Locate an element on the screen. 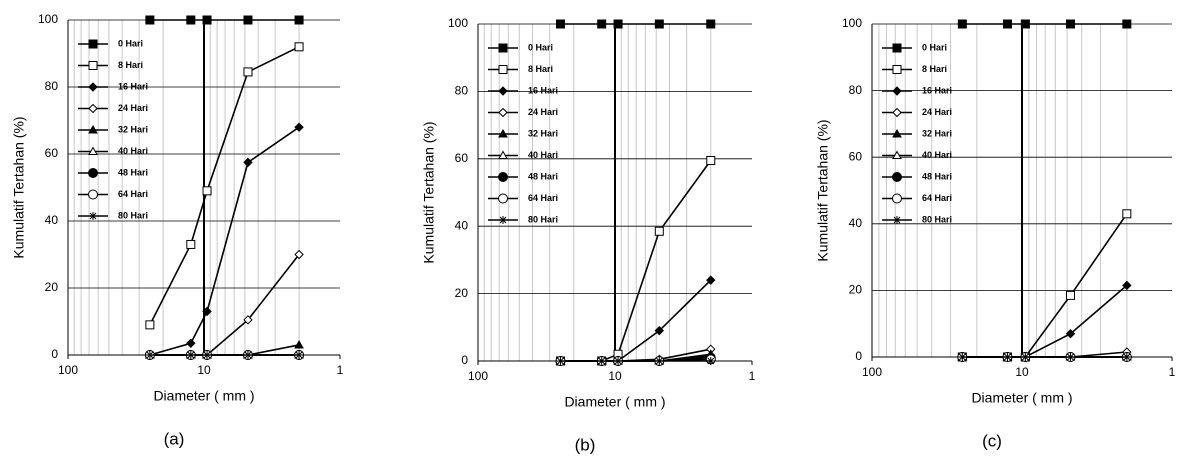 The width and height of the screenshot is (1184, 469). legend-label: 8 Hari is located at coordinates (130, 65).